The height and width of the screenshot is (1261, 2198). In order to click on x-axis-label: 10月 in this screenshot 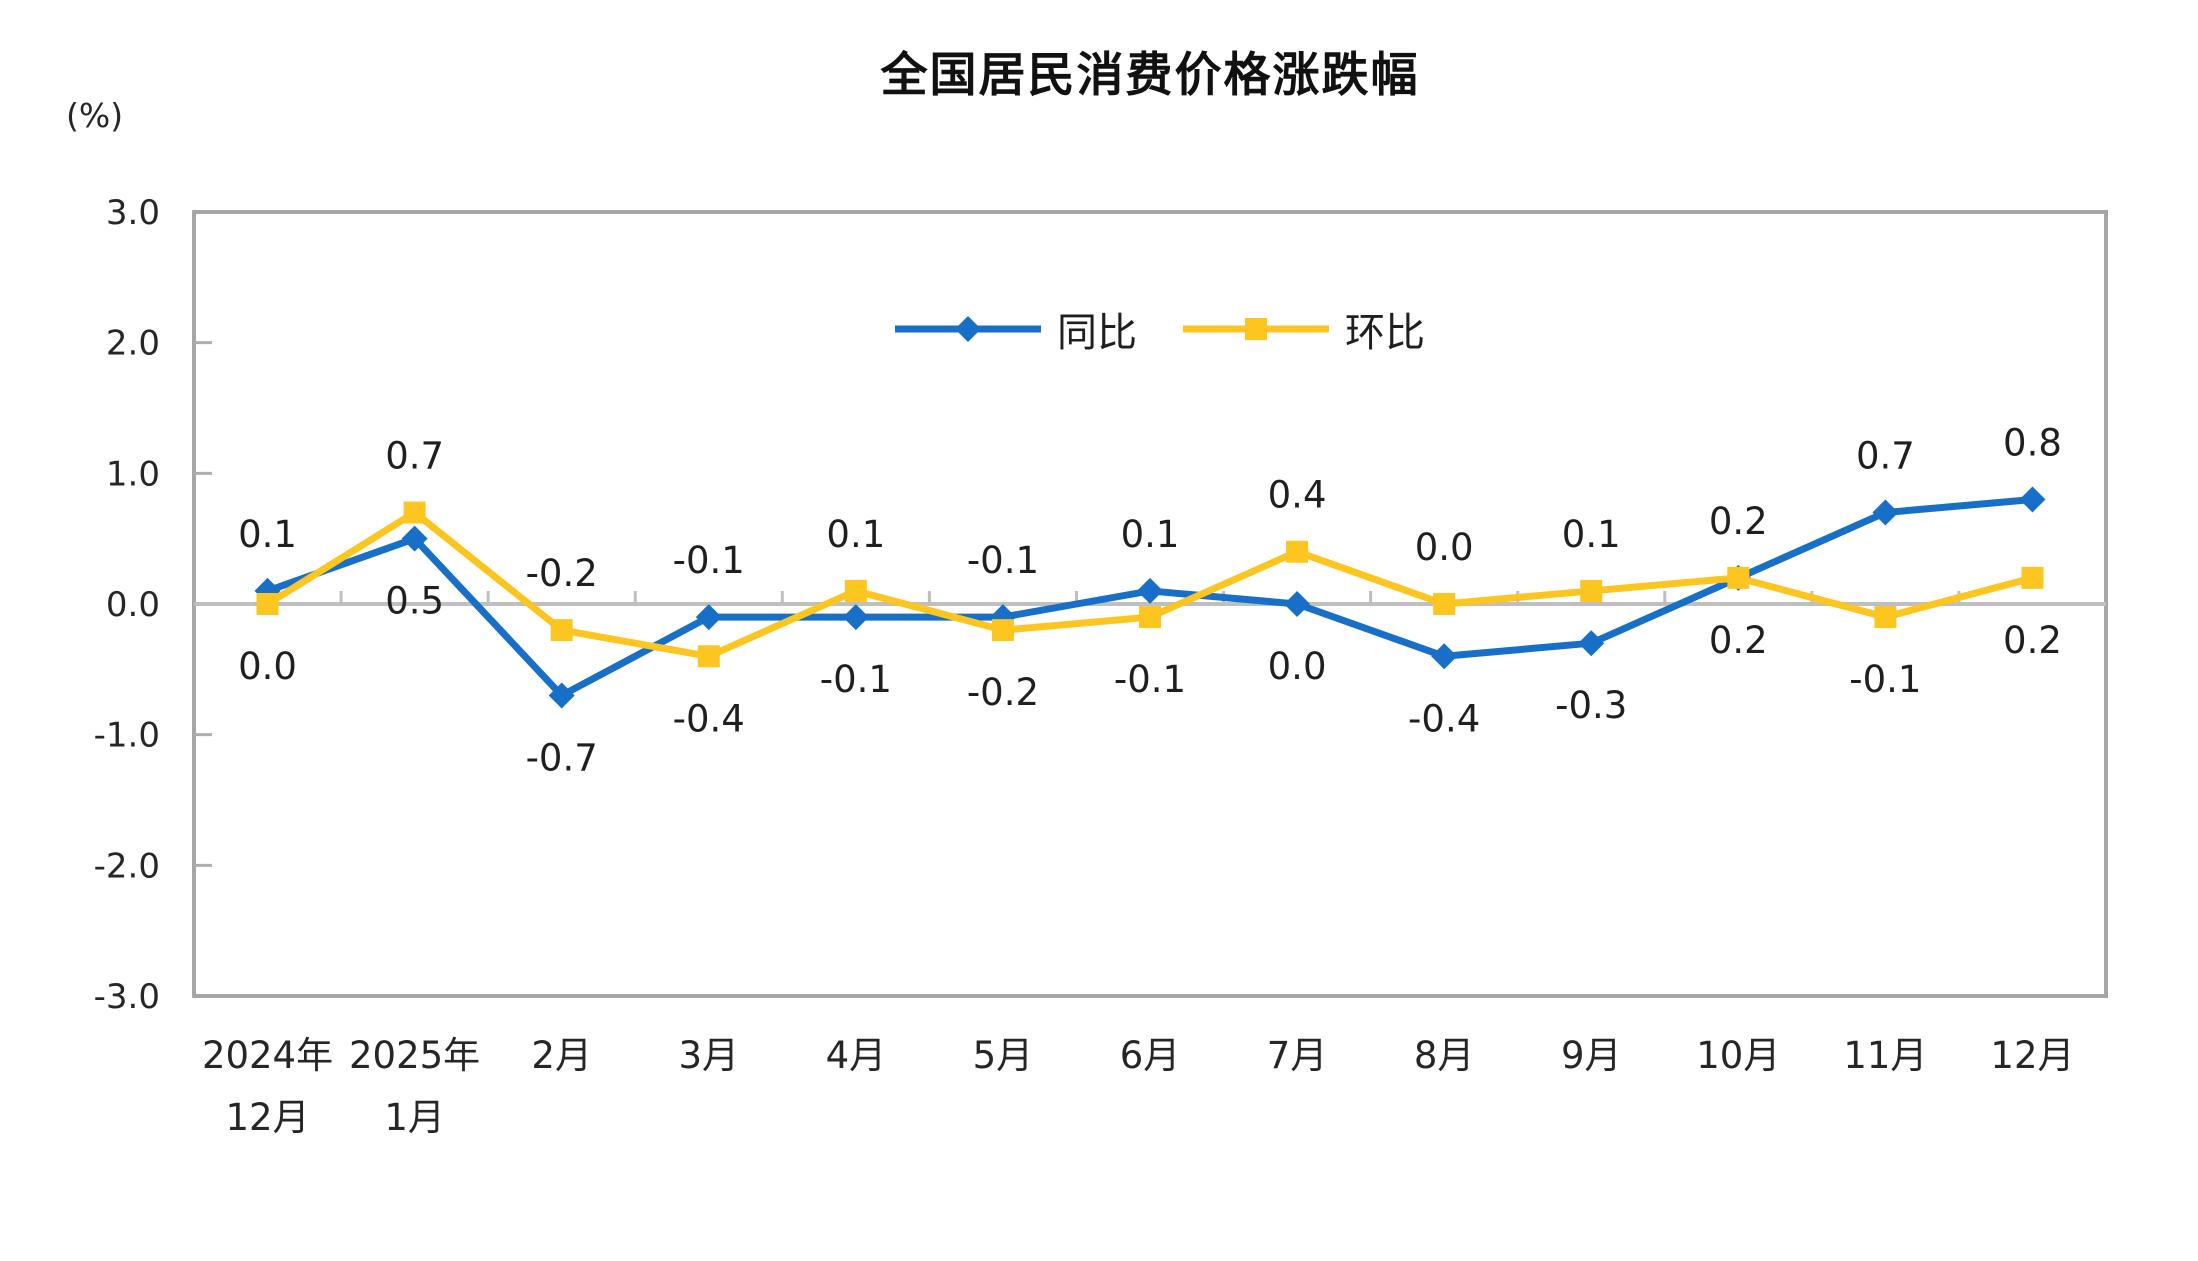, I will do `click(1738, 1055)`.